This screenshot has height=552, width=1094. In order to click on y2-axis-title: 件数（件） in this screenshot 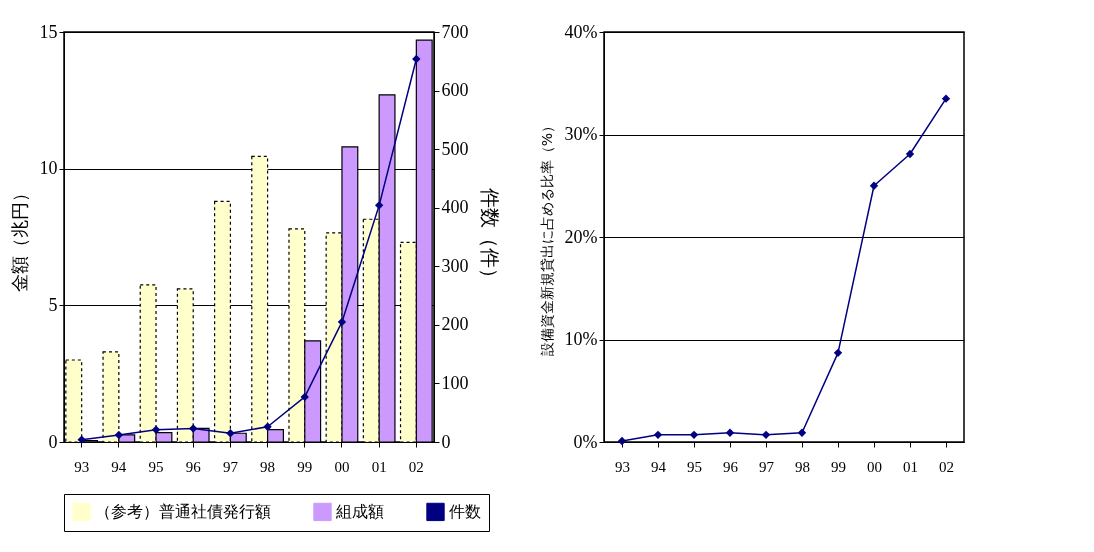, I will do `click(489, 237)`.